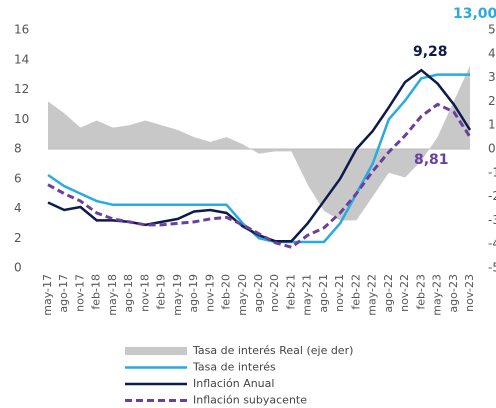 Image resolution: width=496 pixels, height=408 pixels. Describe the element at coordinates (430, 52) in the screenshot. I see `data-label: 9,28` at that location.